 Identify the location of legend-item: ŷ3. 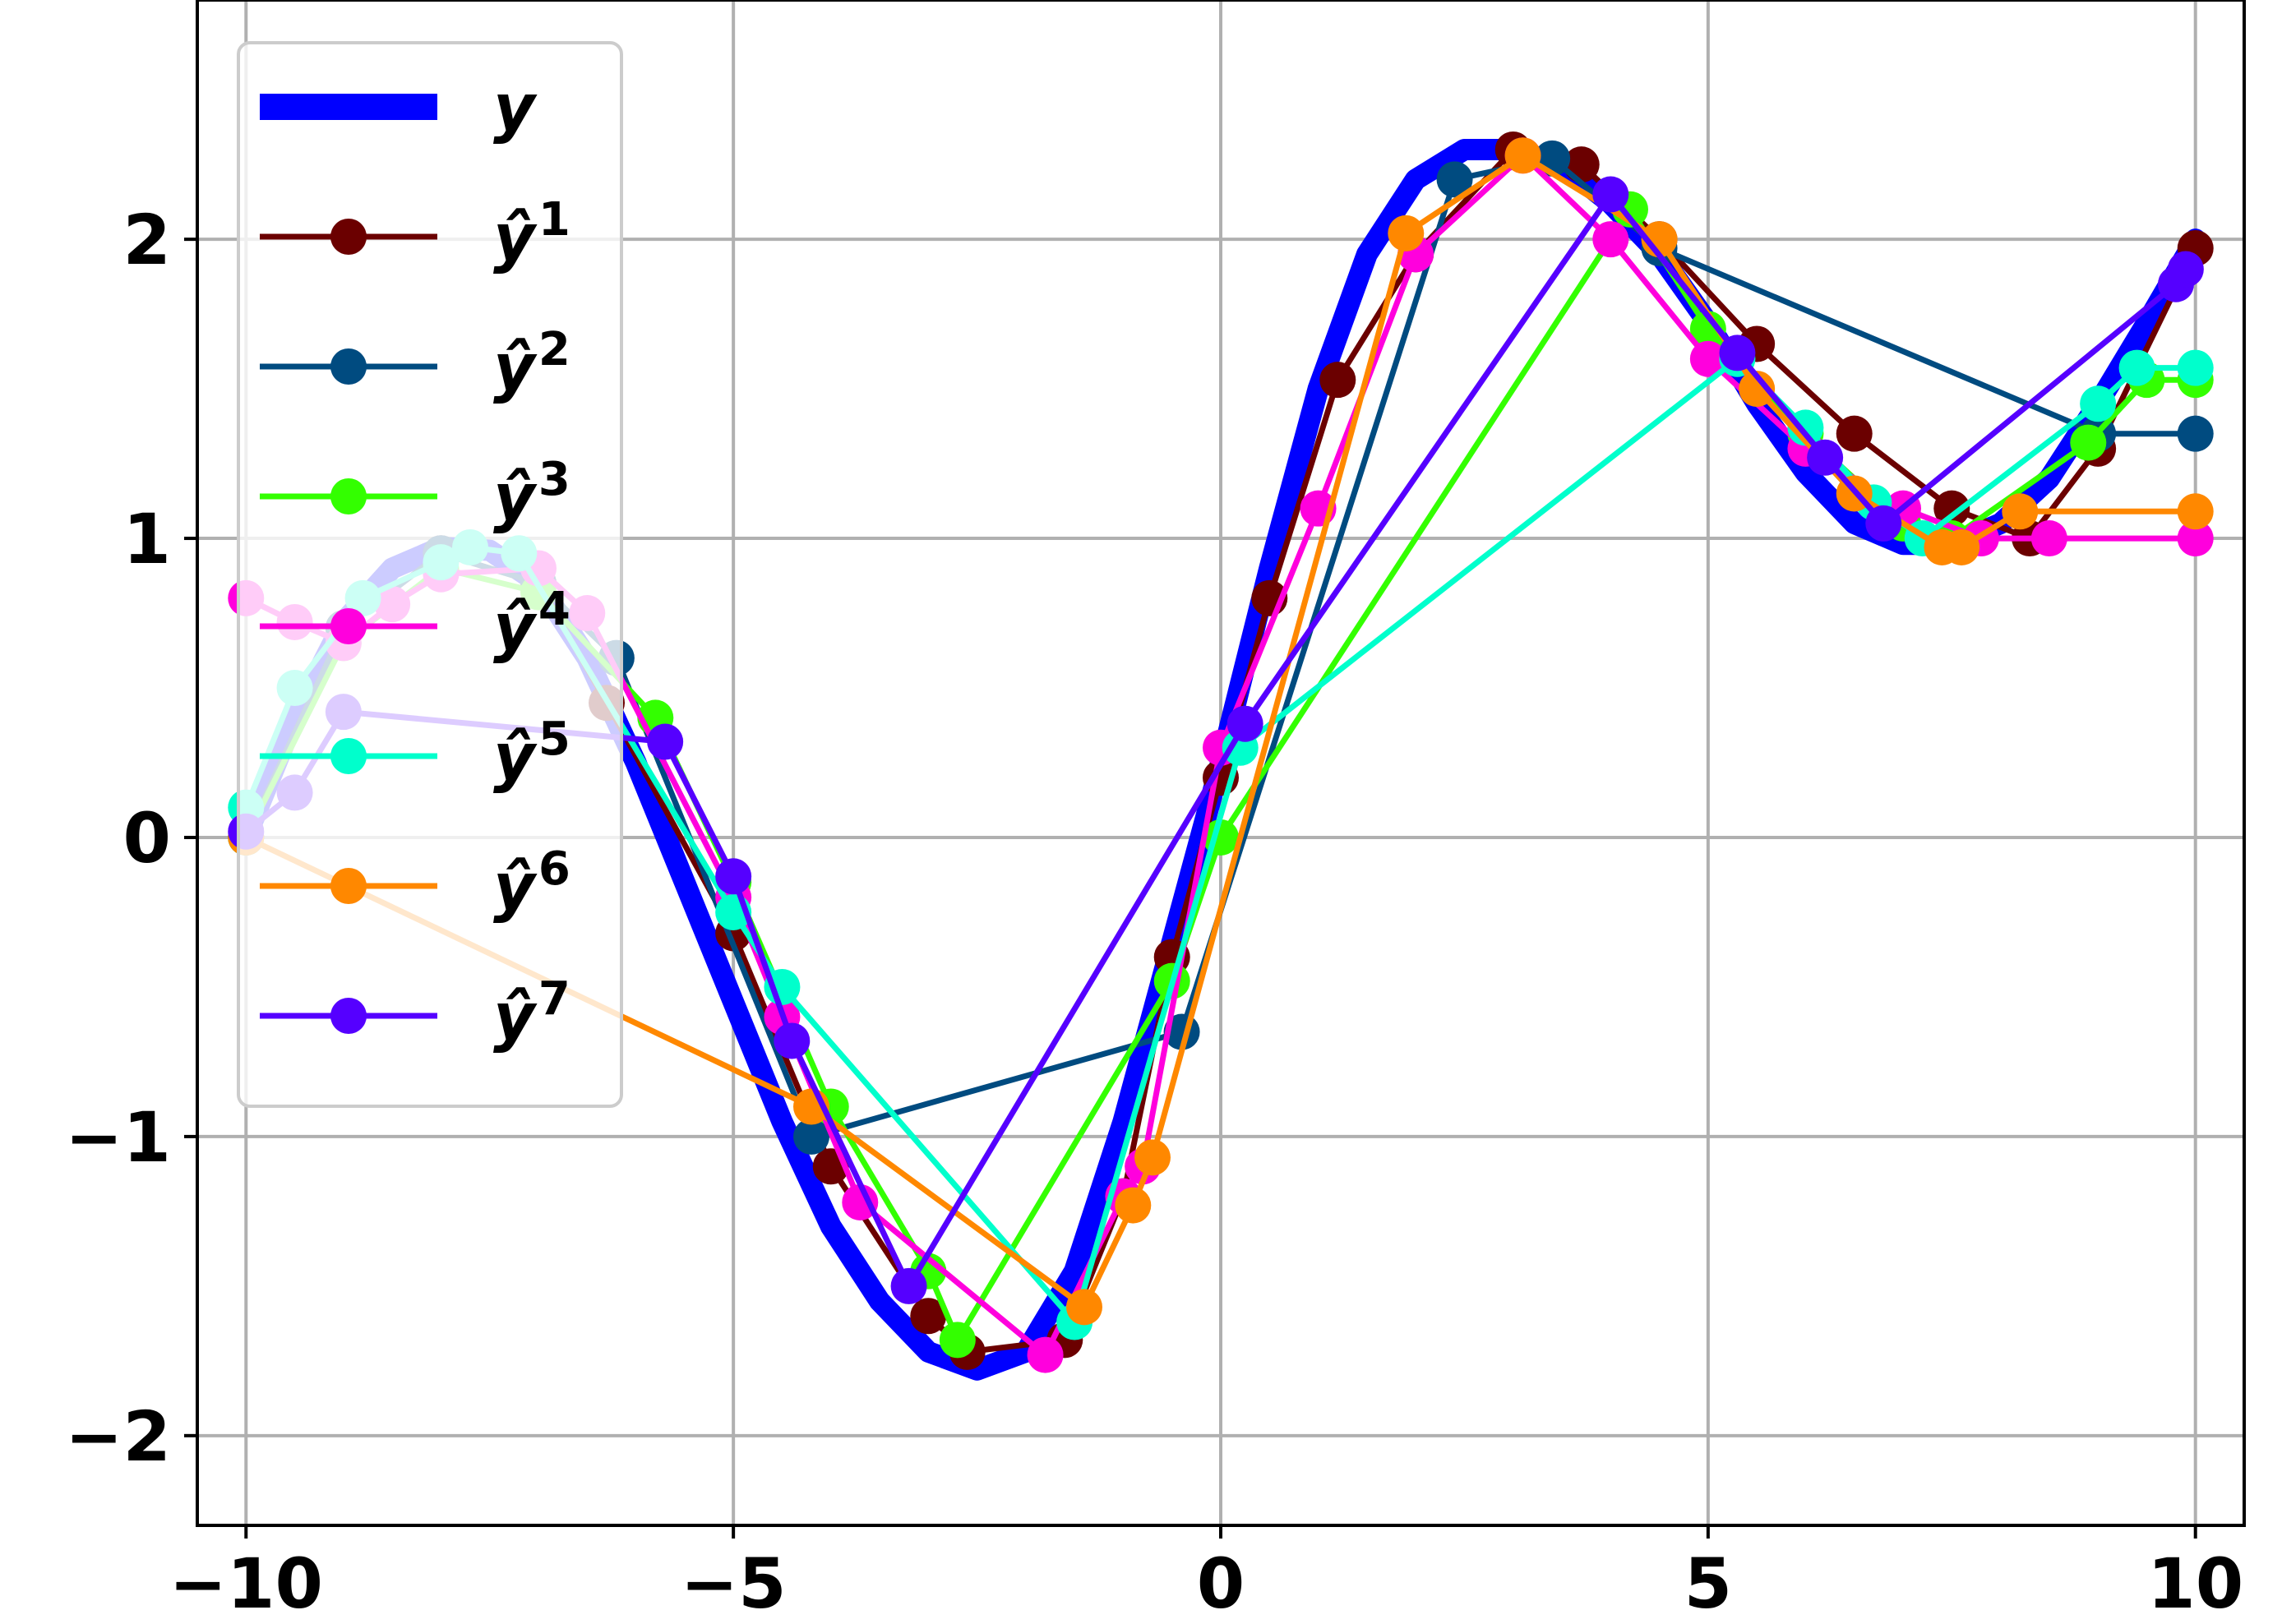
(415, 494).